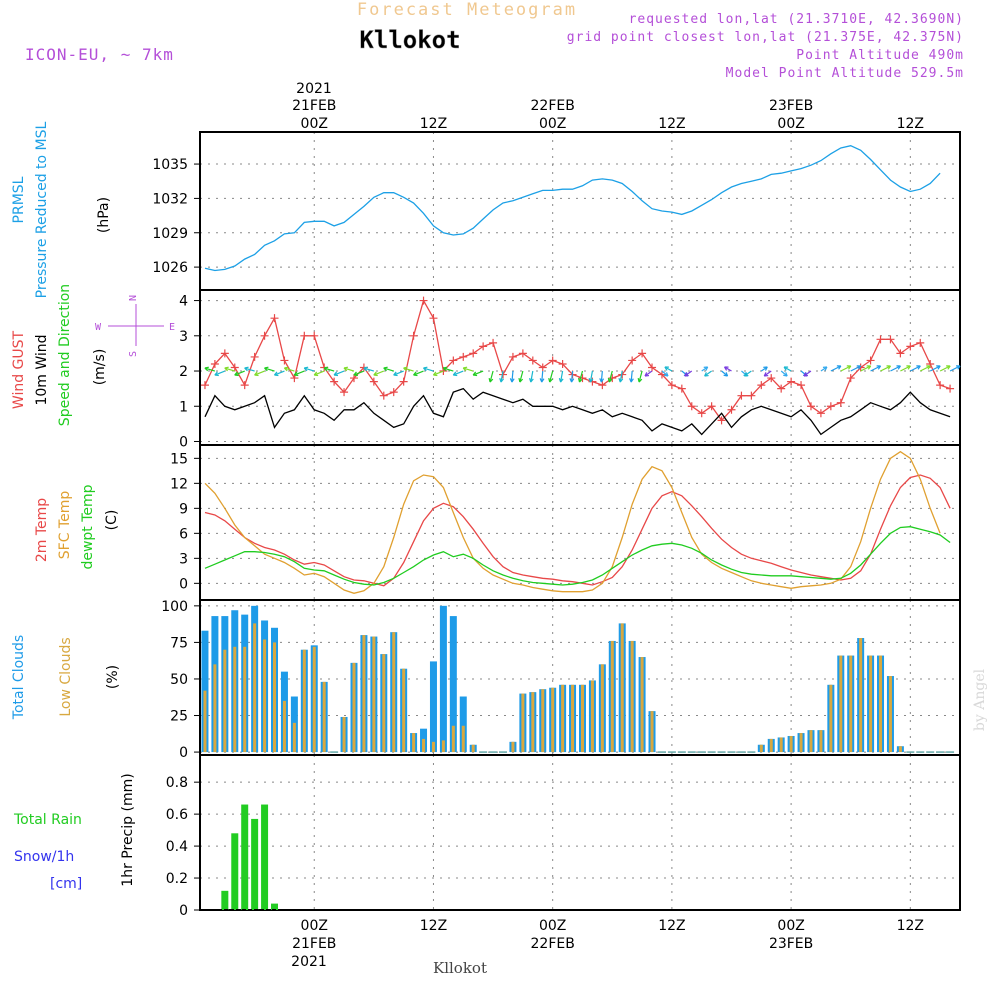 This screenshot has height=1000, width=1000. What do you see at coordinates (275, 906) in the screenshot?
I see `rain-bar` at bounding box center [275, 906].